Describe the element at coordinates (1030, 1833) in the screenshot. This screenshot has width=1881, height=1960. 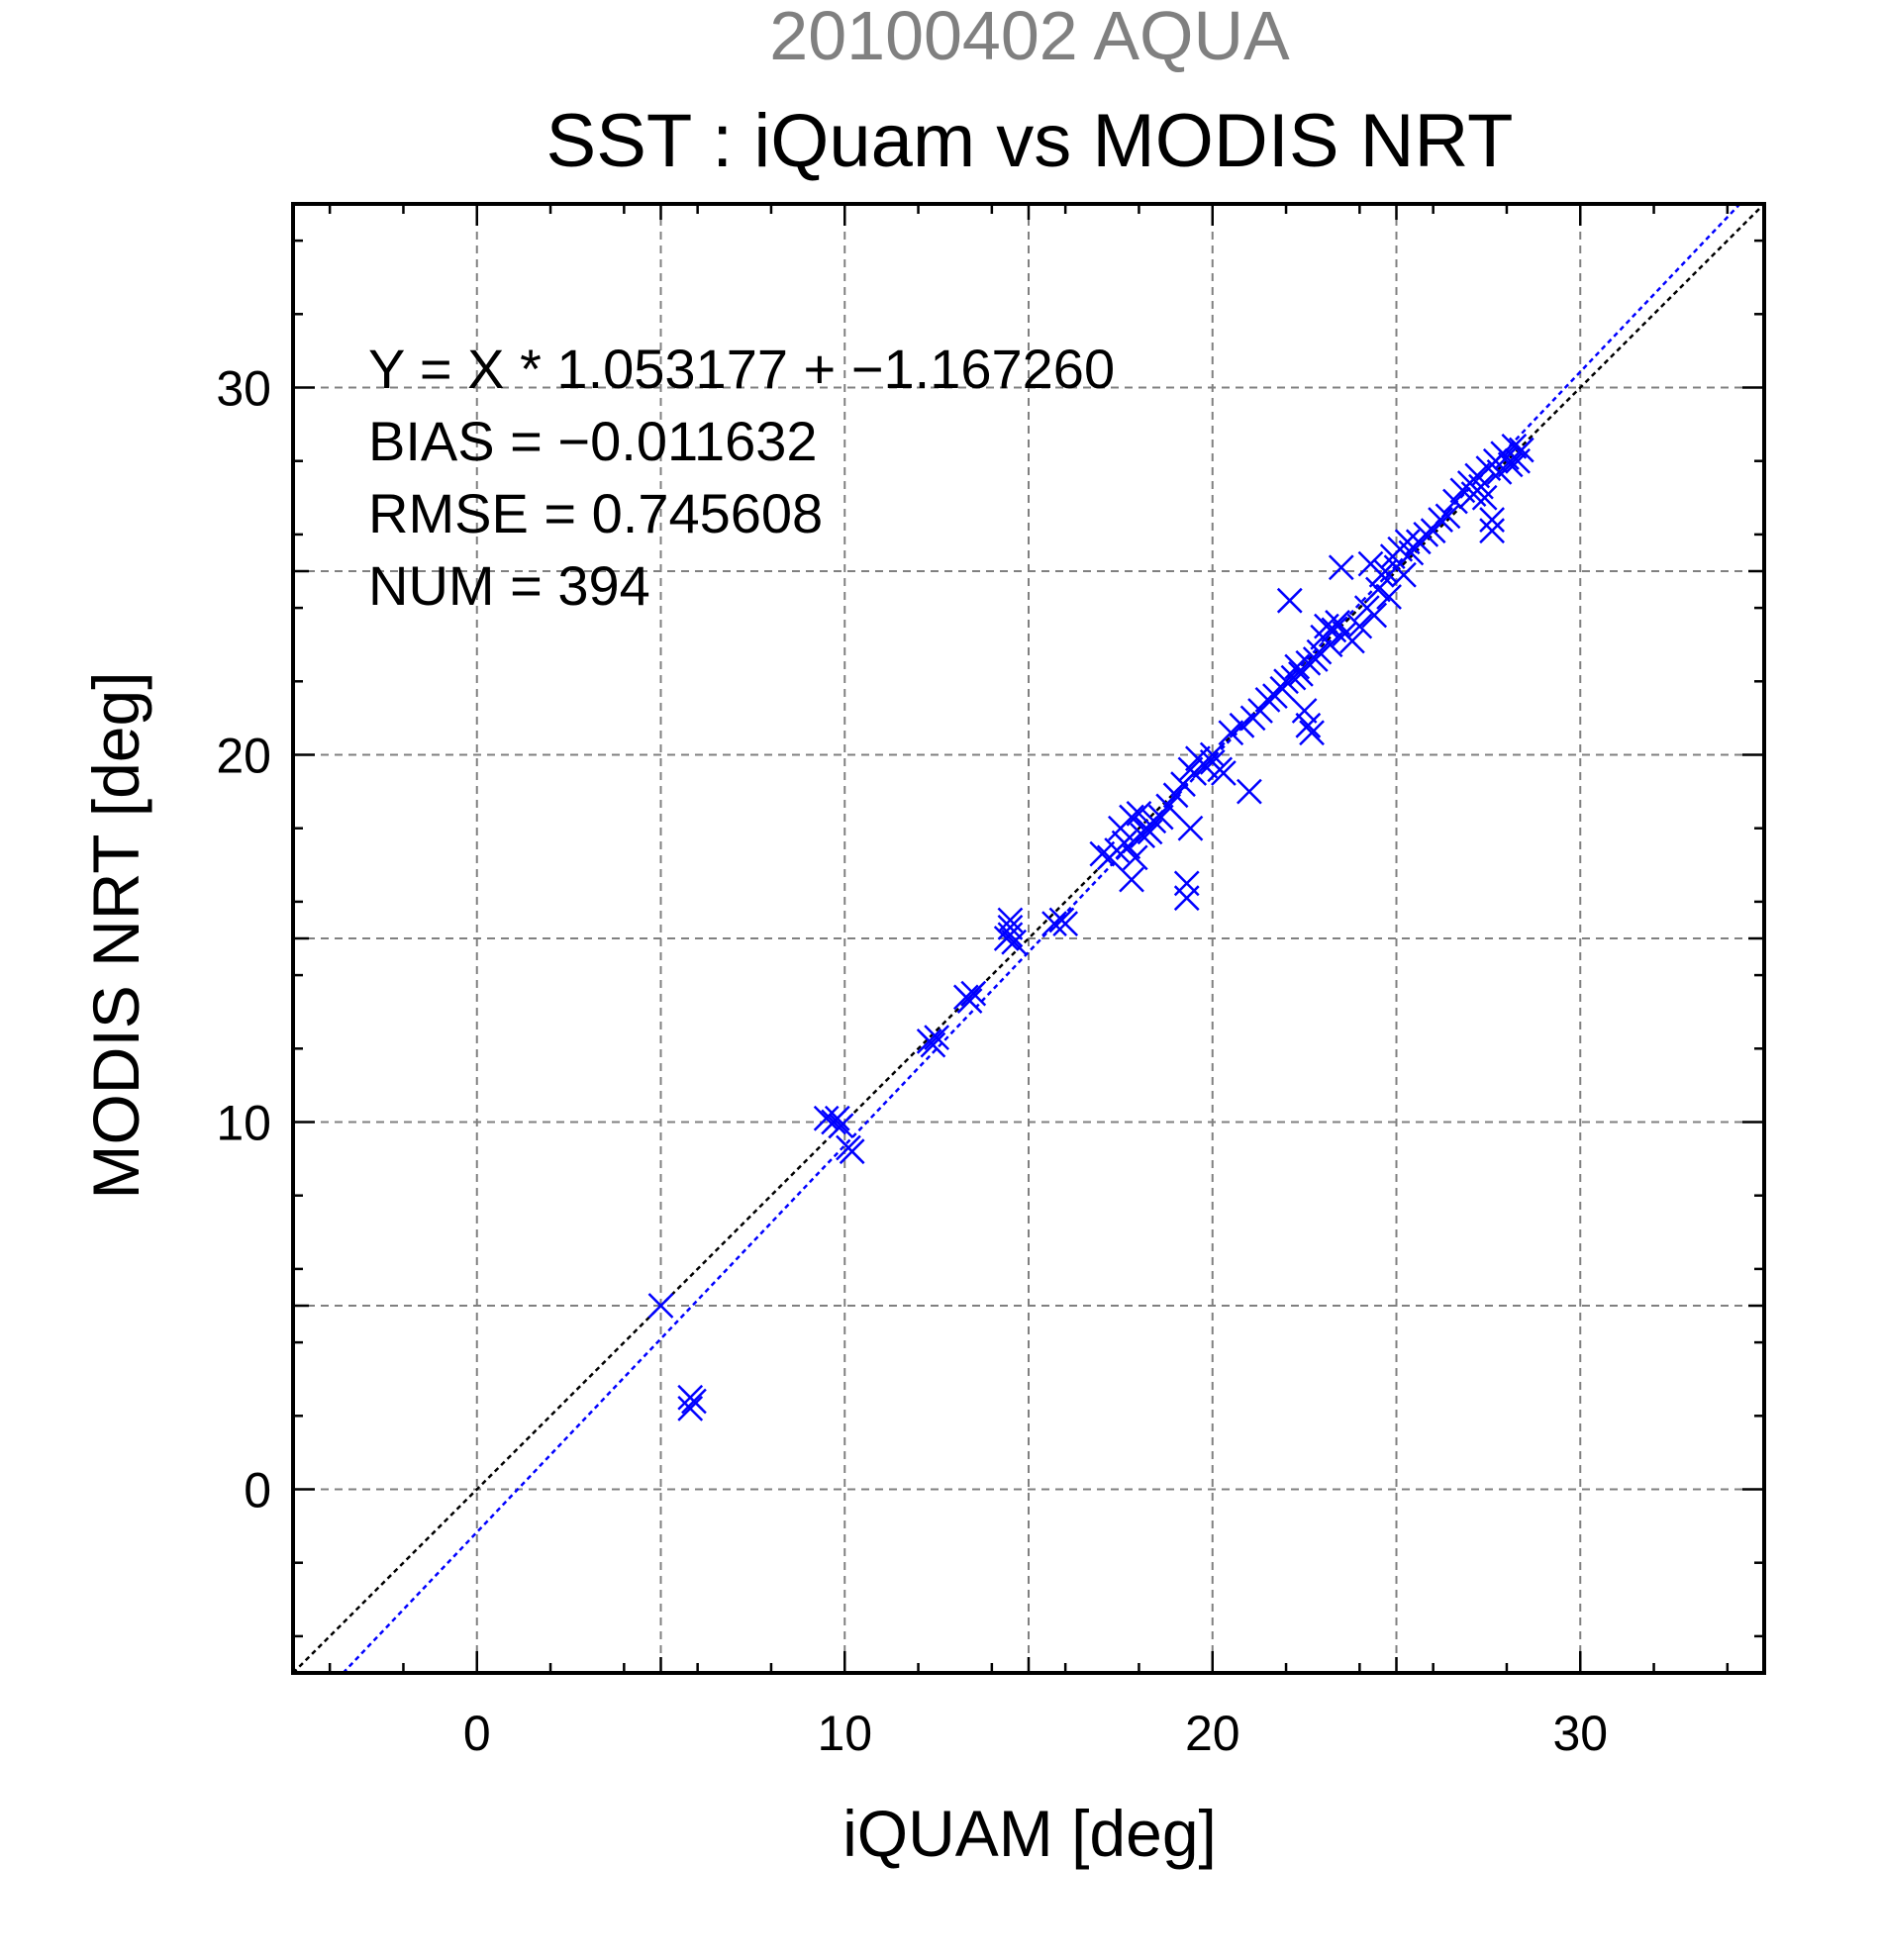
I see `x-axis-title: iQUAM [deg]` at that location.